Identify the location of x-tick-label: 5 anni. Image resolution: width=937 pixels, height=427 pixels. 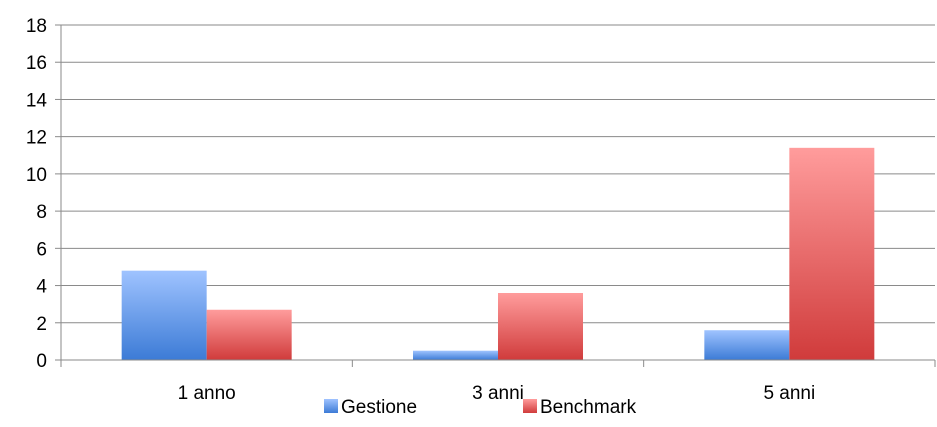
(789, 393).